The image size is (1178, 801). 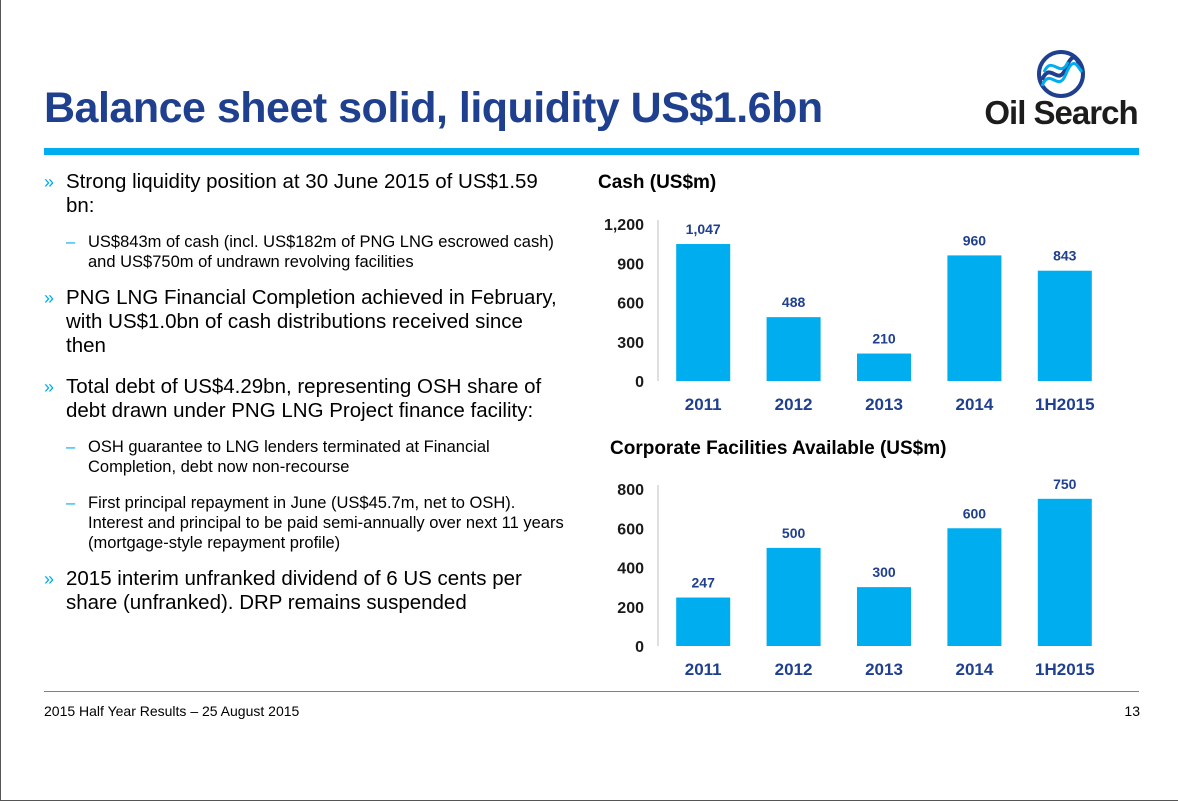 I want to click on facilities-x-tick-label: 1H2015, so click(x=1065, y=669).